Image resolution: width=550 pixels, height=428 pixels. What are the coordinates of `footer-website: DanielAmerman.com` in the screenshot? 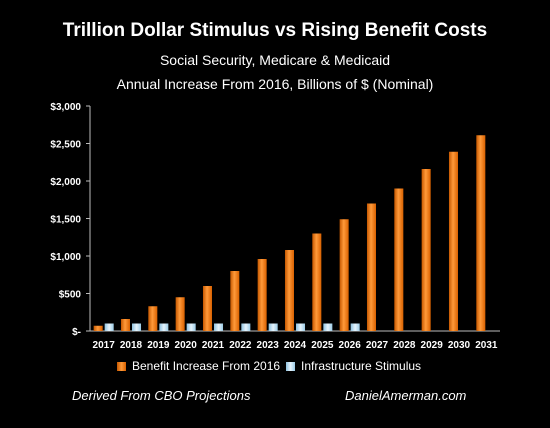 It's located at (406, 395).